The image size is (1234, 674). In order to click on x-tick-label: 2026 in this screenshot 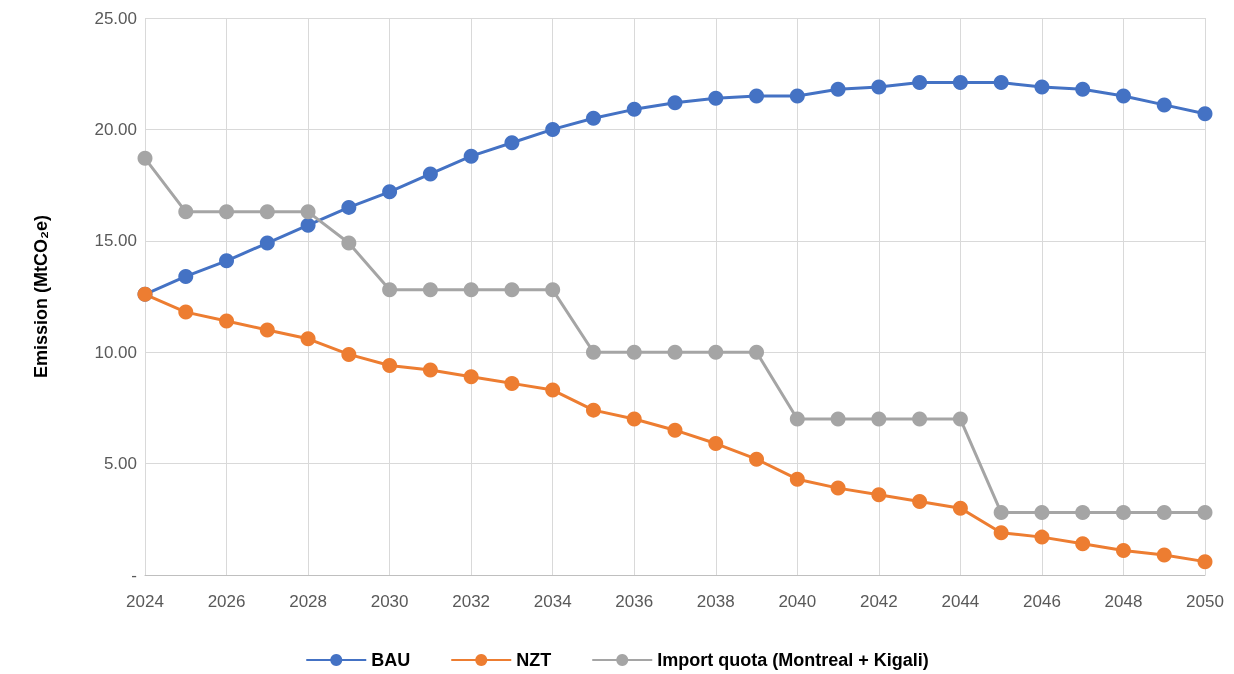, I will do `click(226, 601)`.